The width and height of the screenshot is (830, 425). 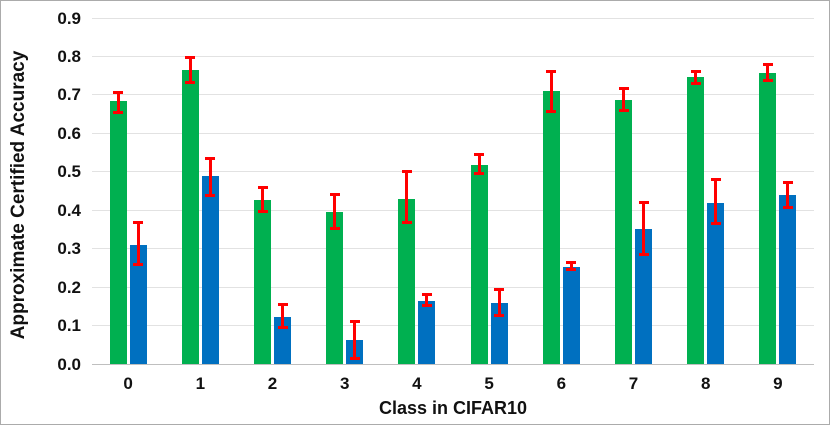 What do you see at coordinates (138, 304) in the screenshot?
I see `bar-class0-blue` at bounding box center [138, 304].